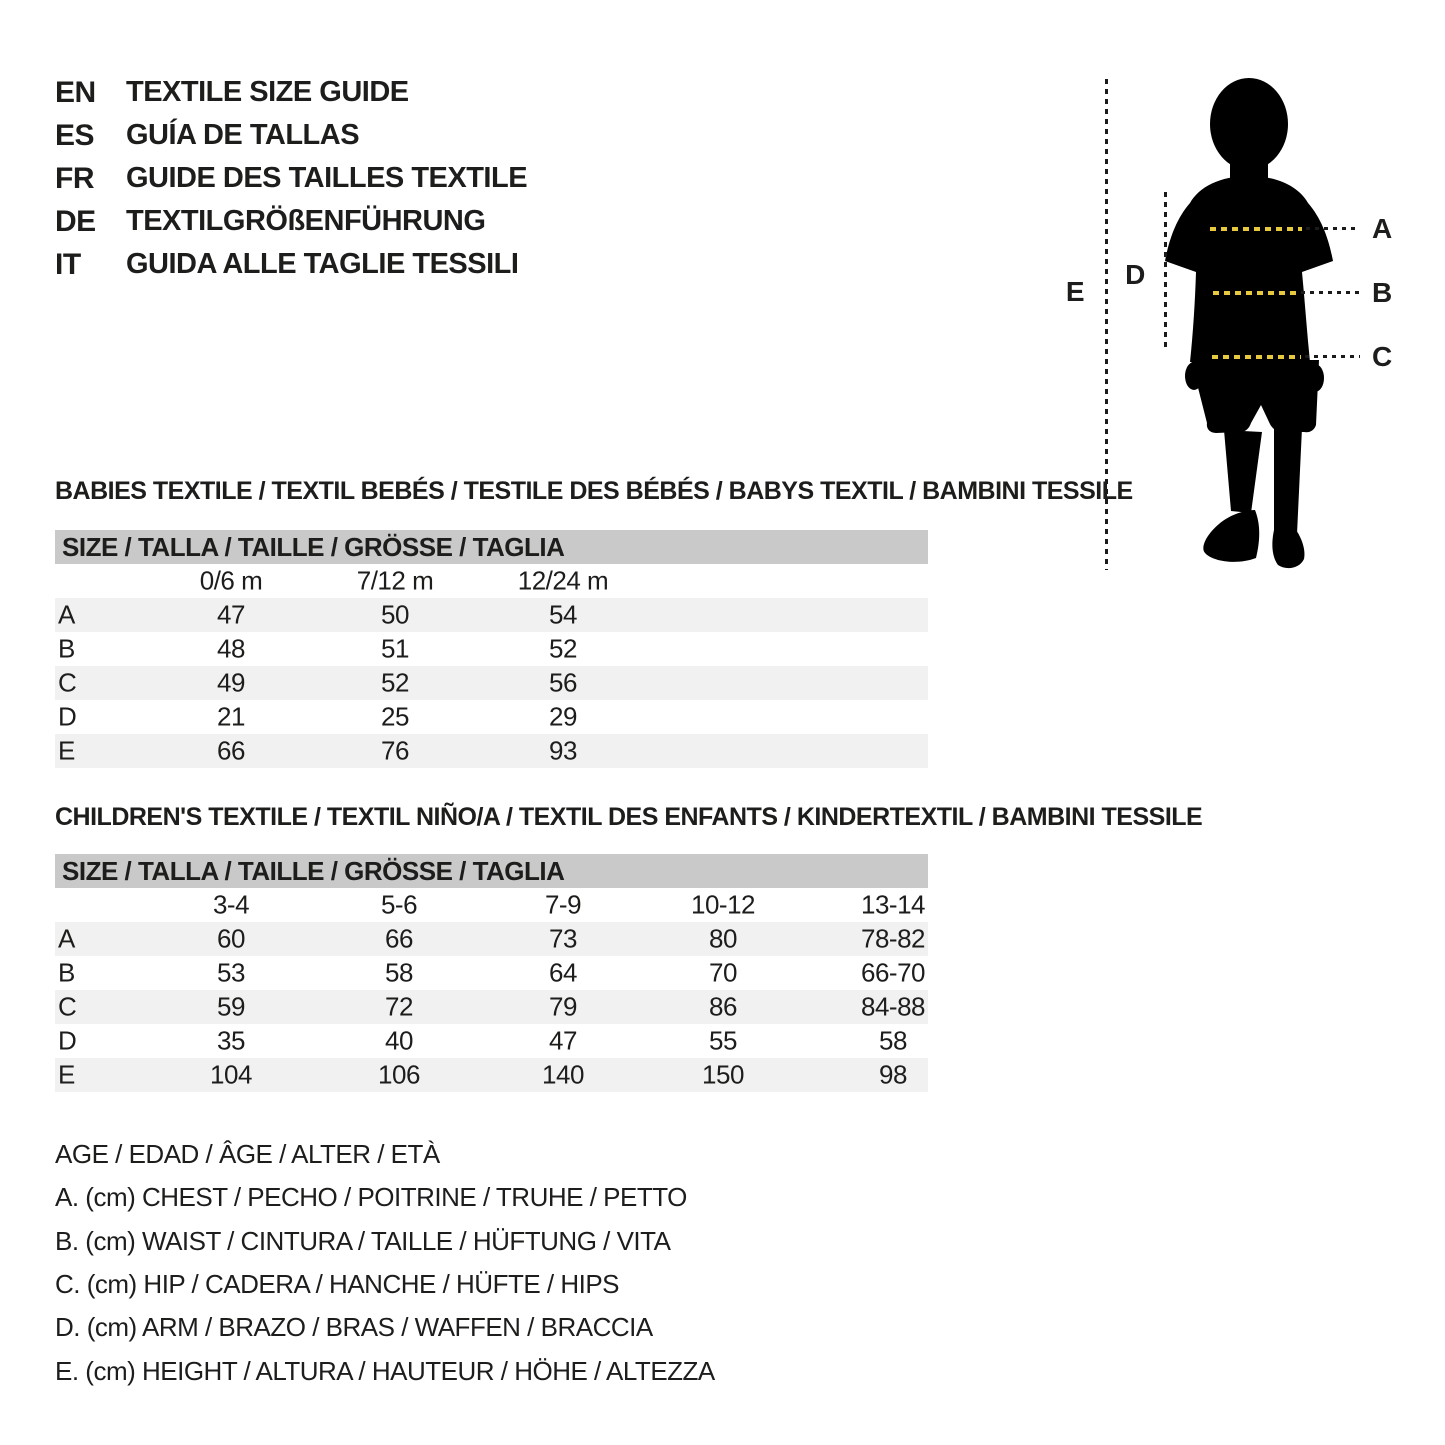 This screenshot has width=1445, height=1445. Describe the element at coordinates (563, 1006) in the screenshot. I see `table-cell: 79` at that location.